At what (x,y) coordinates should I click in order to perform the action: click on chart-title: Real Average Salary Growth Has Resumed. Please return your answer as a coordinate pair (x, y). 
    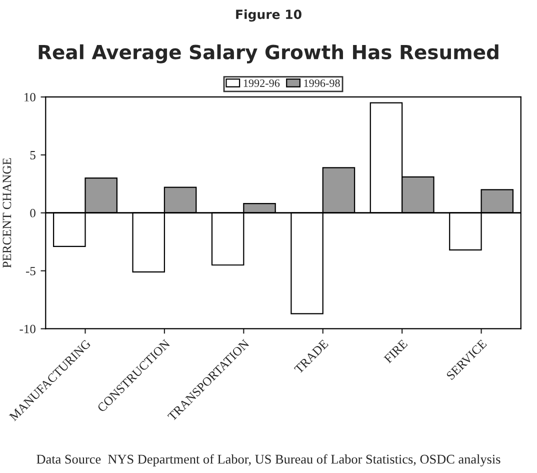
    Looking at the image, I should click on (268, 54).